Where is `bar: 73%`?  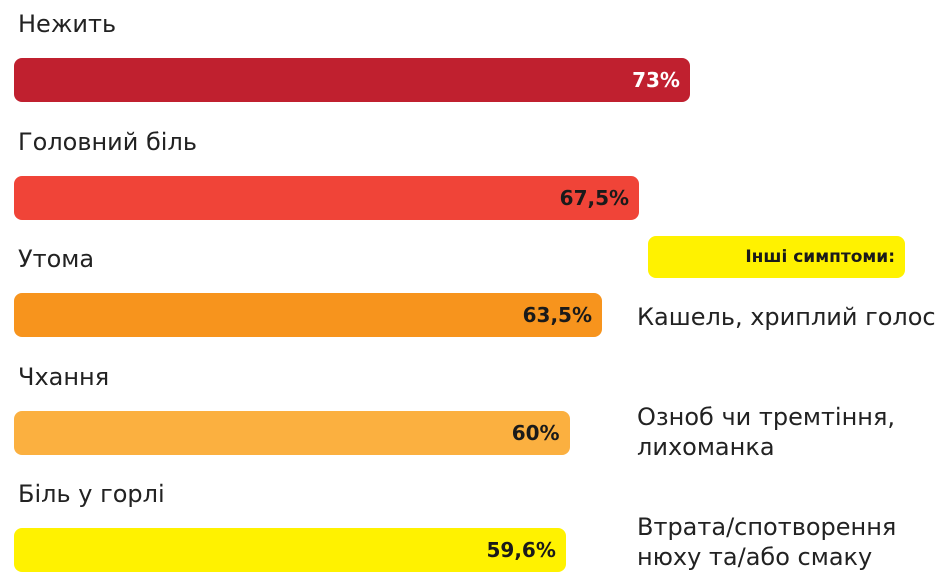
bar: 73% is located at coordinates (352, 80).